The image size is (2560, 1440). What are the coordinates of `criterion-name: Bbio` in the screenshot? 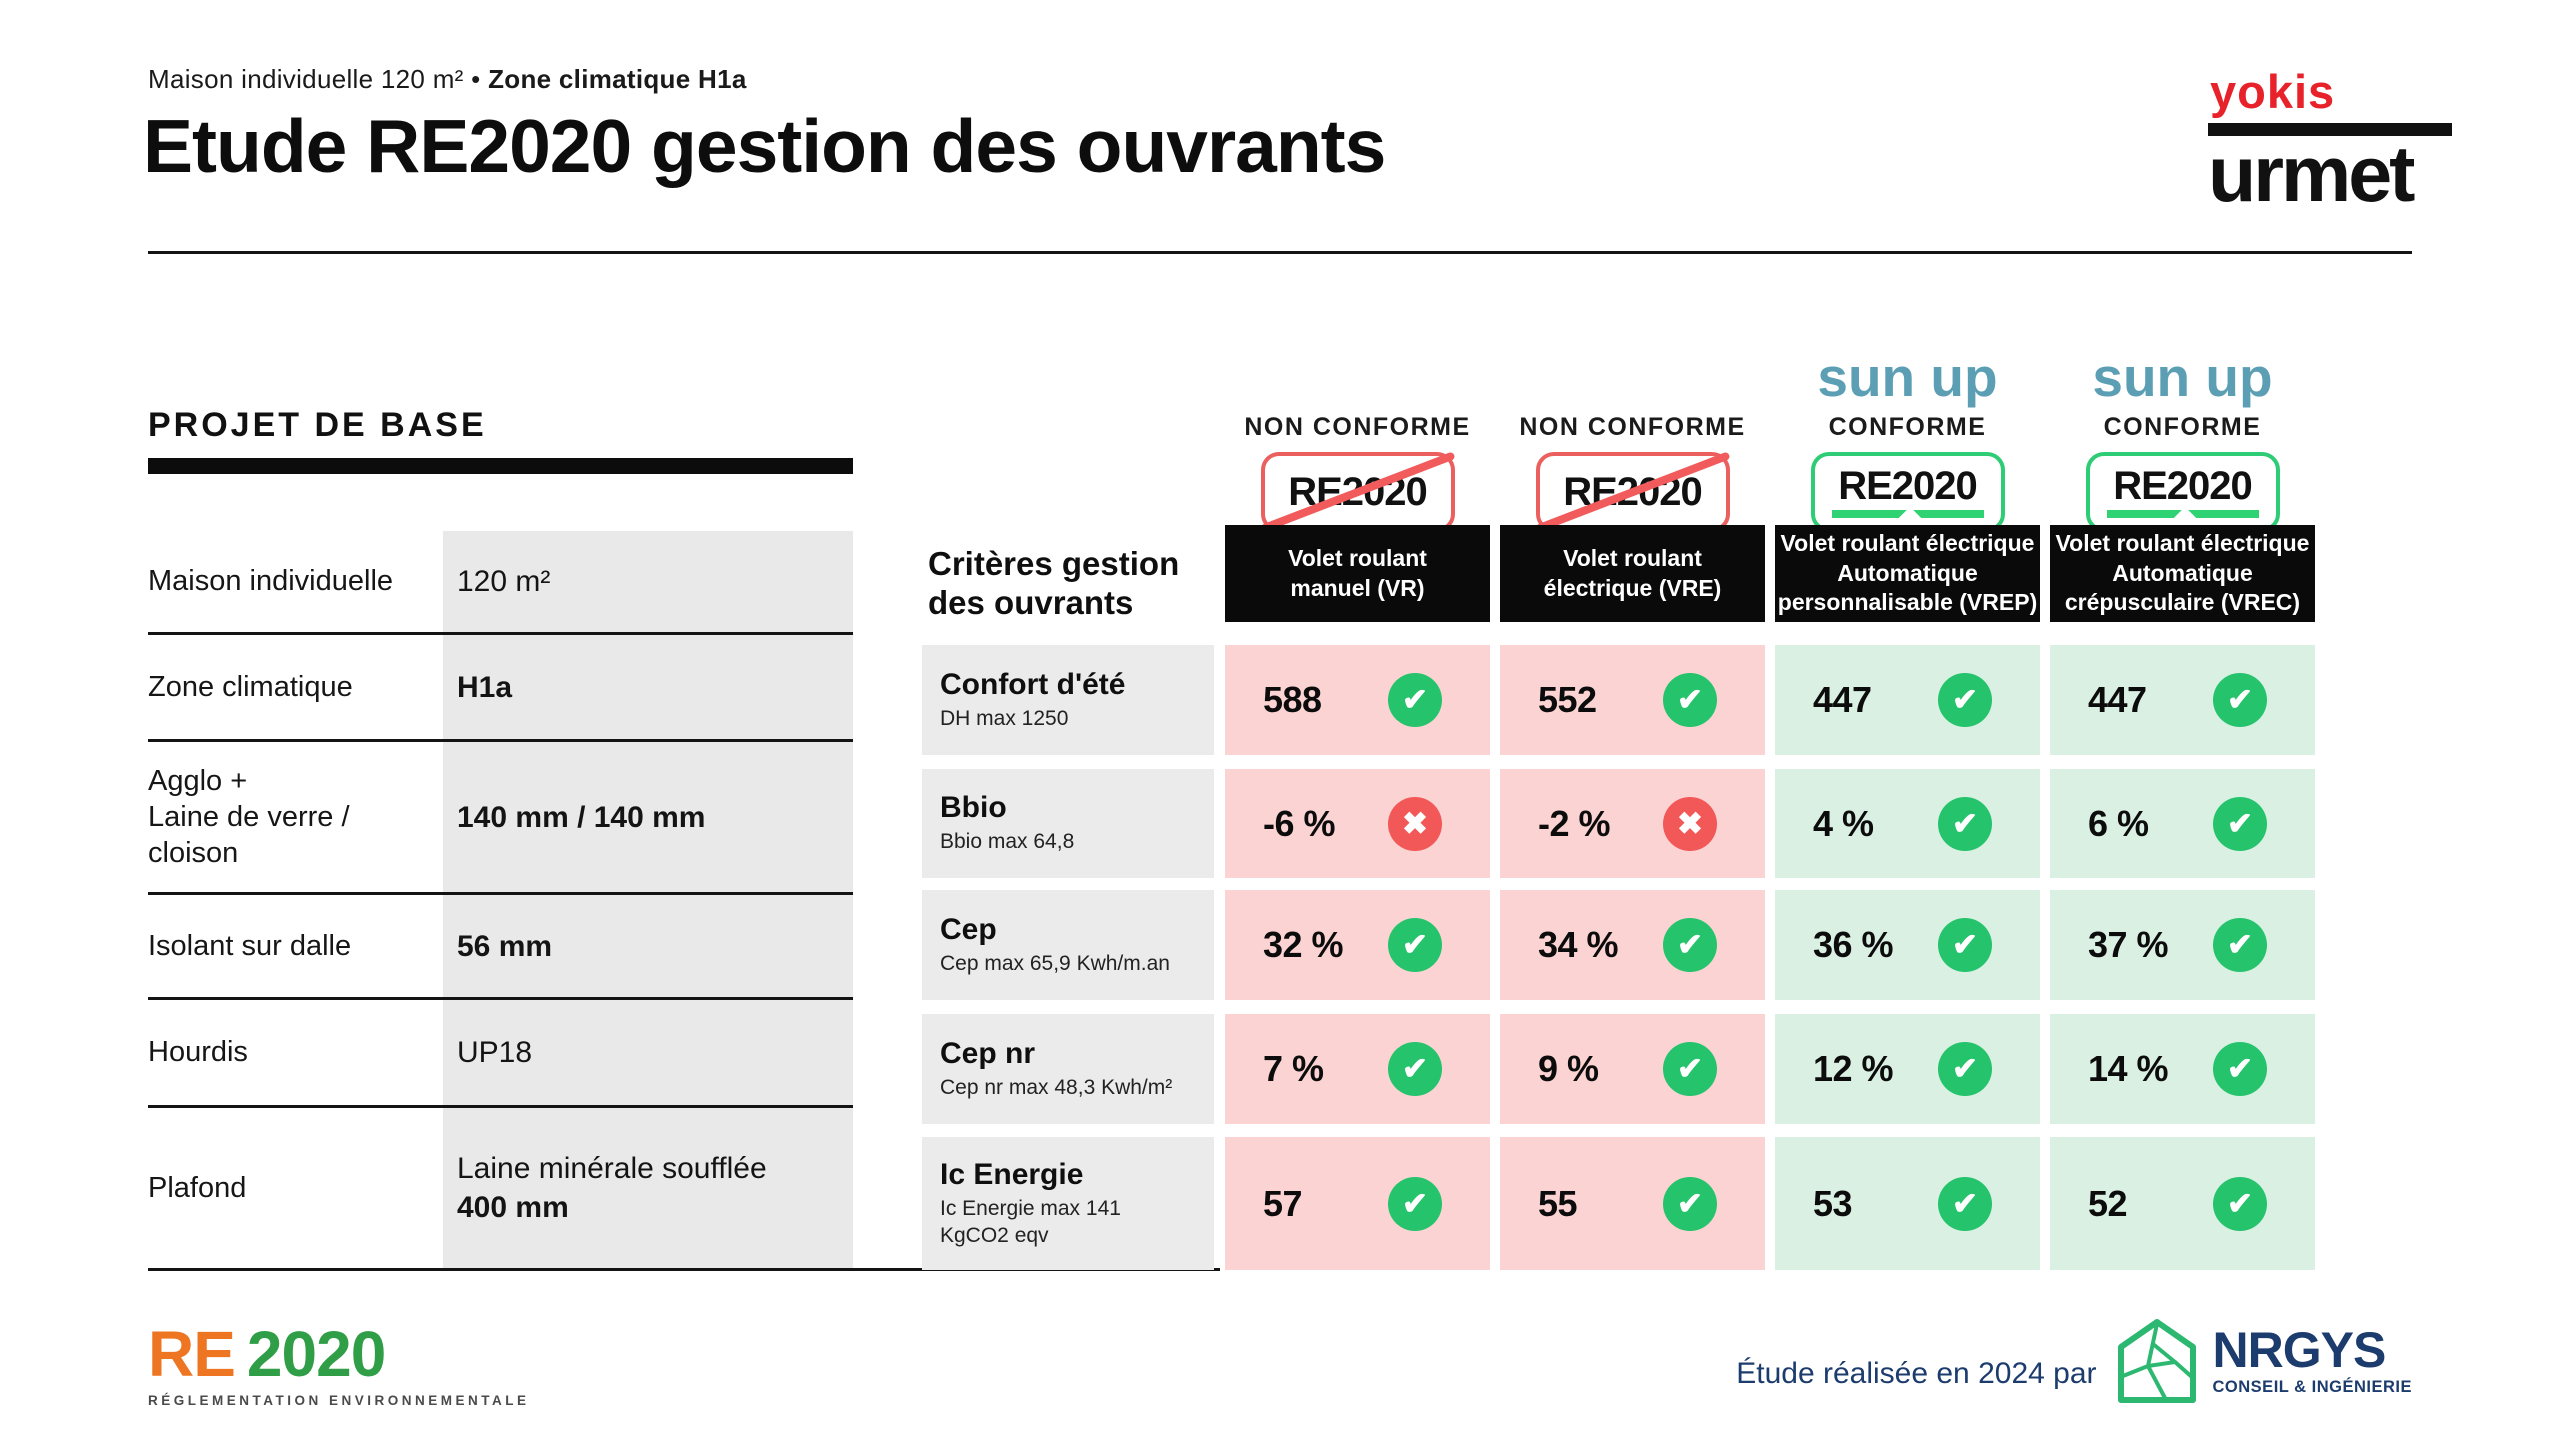 It's located at (973, 808).